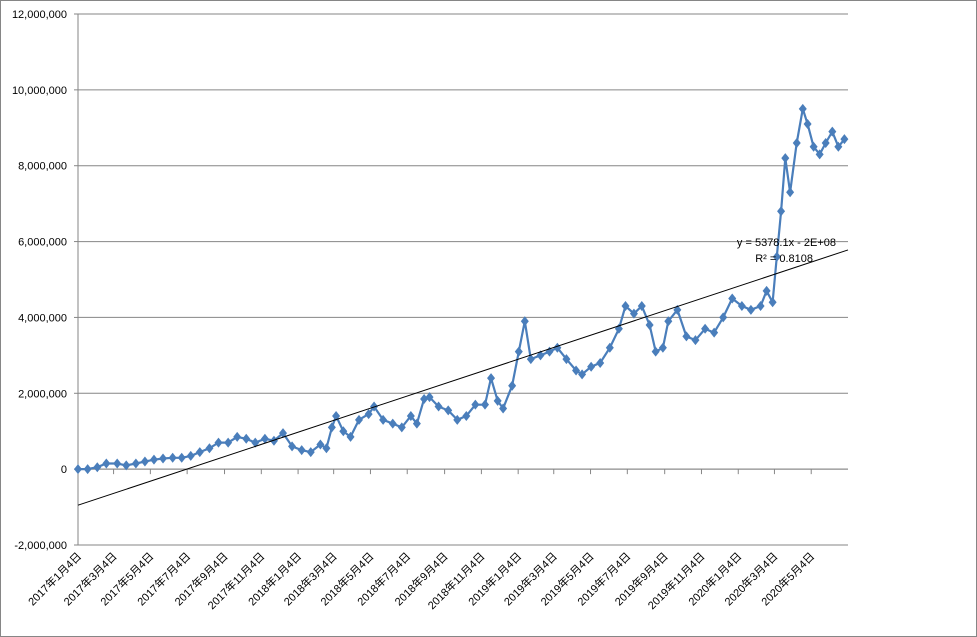  What do you see at coordinates (39, 15) in the screenshot?
I see `y-tick-label: 12,000,000` at bounding box center [39, 15].